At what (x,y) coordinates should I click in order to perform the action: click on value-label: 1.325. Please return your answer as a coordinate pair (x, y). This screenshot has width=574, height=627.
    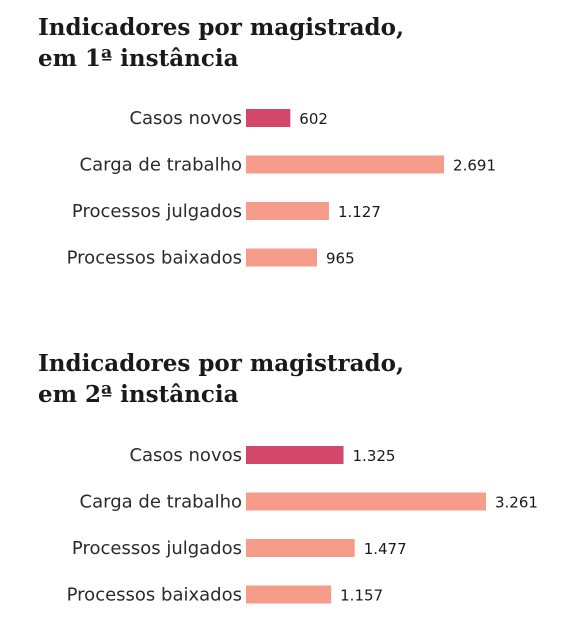
    Looking at the image, I should click on (374, 456).